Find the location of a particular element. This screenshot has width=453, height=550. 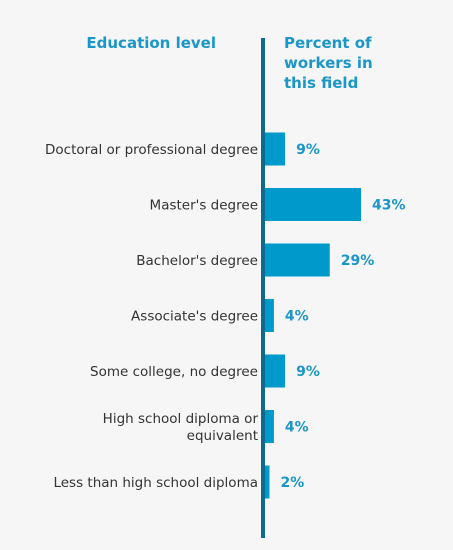

category-label-1: Master's degree is located at coordinates (204, 206).